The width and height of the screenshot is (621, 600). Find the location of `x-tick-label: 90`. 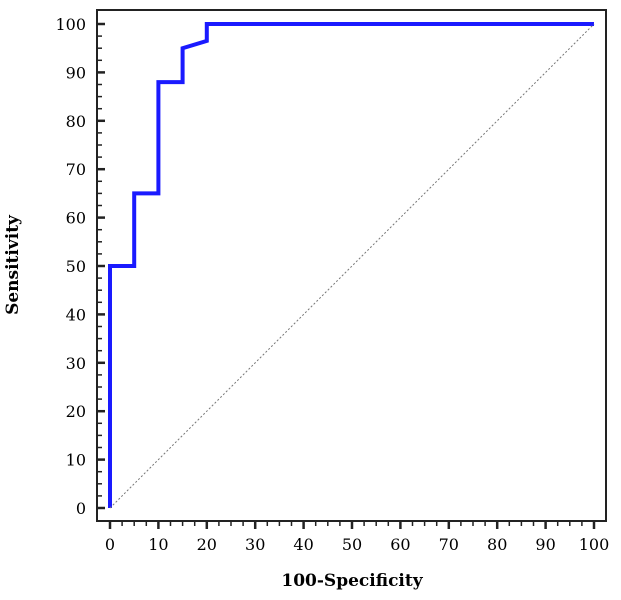

x-tick-label: 90 is located at coordinates (545, 544).